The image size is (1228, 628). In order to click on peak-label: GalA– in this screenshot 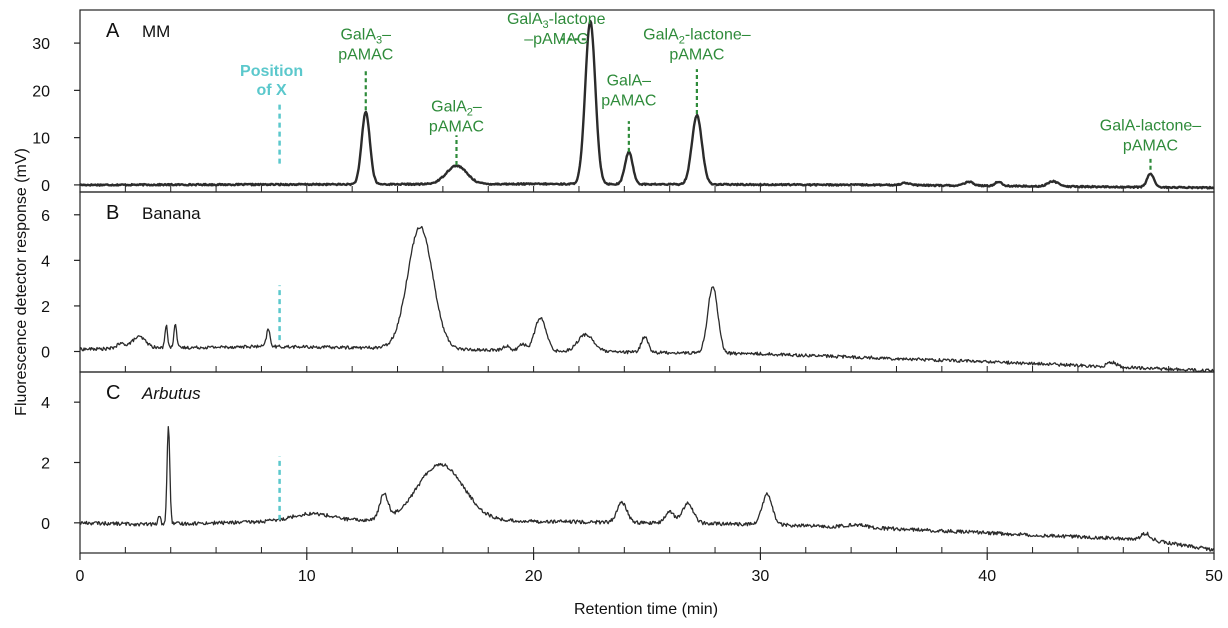, I will do `click(629, 81)`.